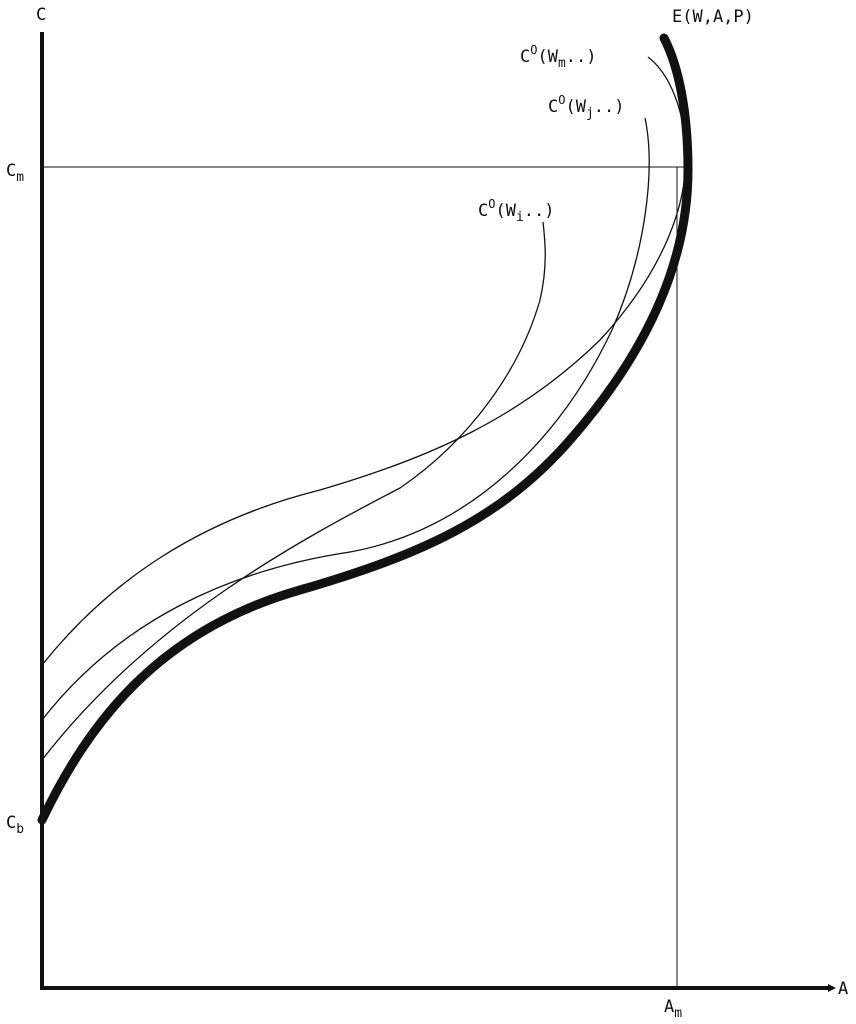 The width and height of the screenshot is (856, 1024). I want to click on c-wj-label: CO(Wj..), so click(586, 107).